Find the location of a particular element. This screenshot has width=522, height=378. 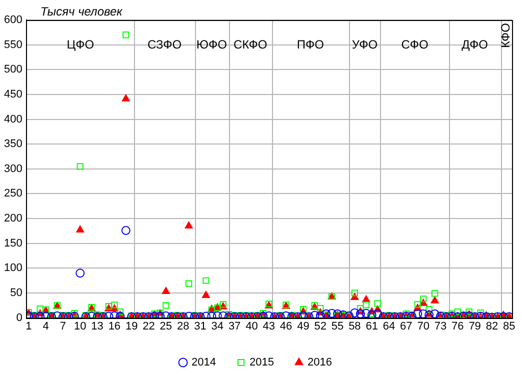

x-tick-label: 16 is located at coordinates (114, 326).